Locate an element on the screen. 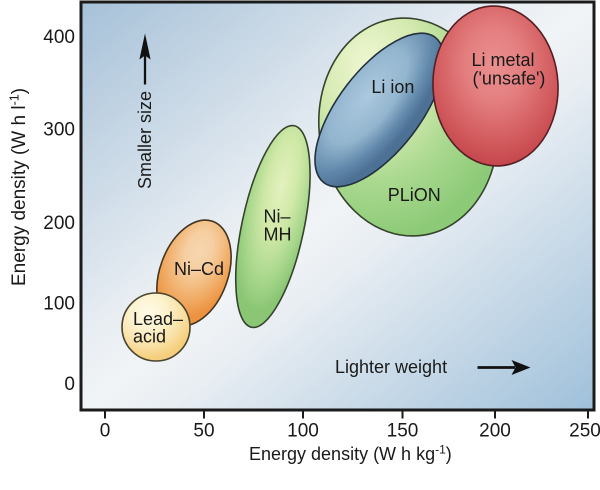 Image resolution: width=600 pixels, height=490 pixels. svg-text: Lead– is located at coordinates (158, 319).